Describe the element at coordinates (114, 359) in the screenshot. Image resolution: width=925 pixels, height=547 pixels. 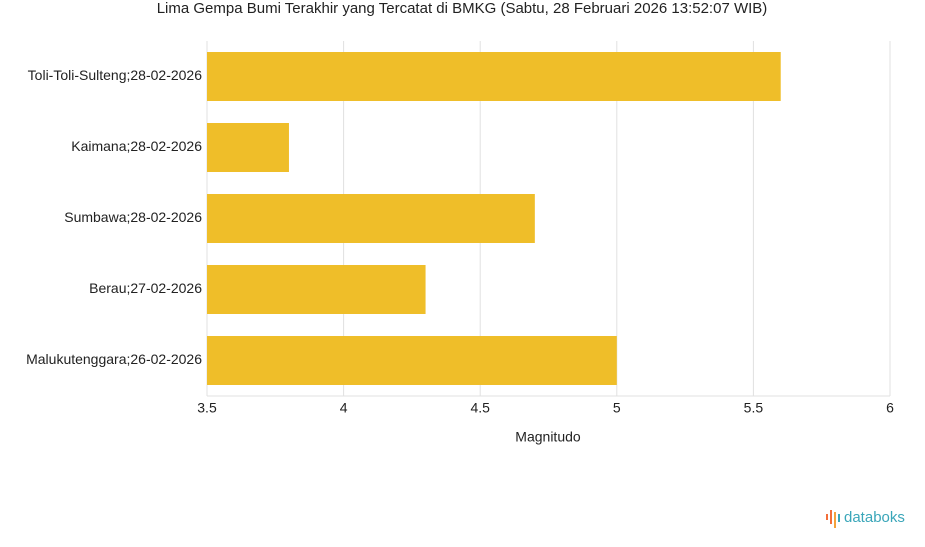
I see `y-tick-label: Malukutenggara;26-02-2026` at that location.